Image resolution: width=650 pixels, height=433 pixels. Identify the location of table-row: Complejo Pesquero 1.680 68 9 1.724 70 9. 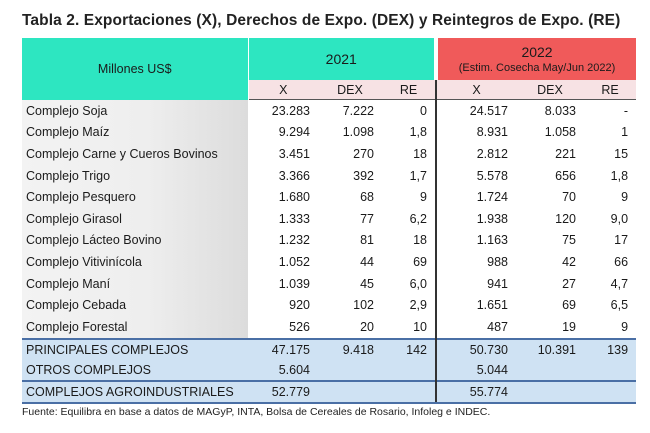
(329, 197).